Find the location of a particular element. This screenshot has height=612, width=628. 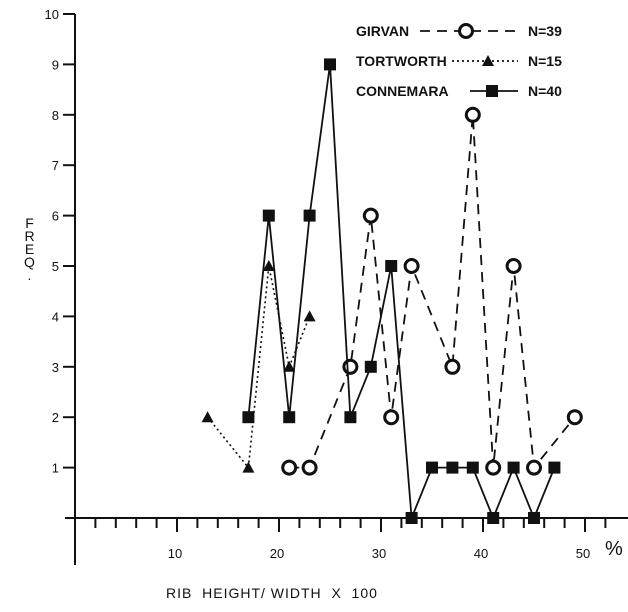

y-tick-label-5: 5 is located at coordinates (55, 266).